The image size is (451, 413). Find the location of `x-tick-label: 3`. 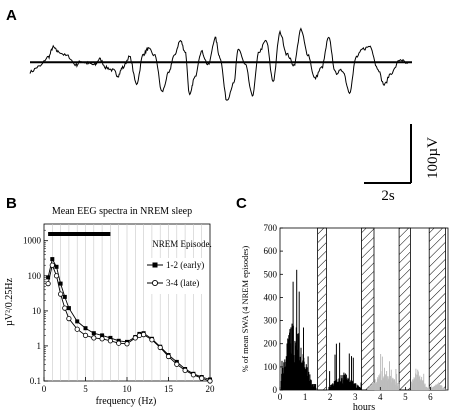

x-tick-label: 3 is located at coordinates (355, 397).